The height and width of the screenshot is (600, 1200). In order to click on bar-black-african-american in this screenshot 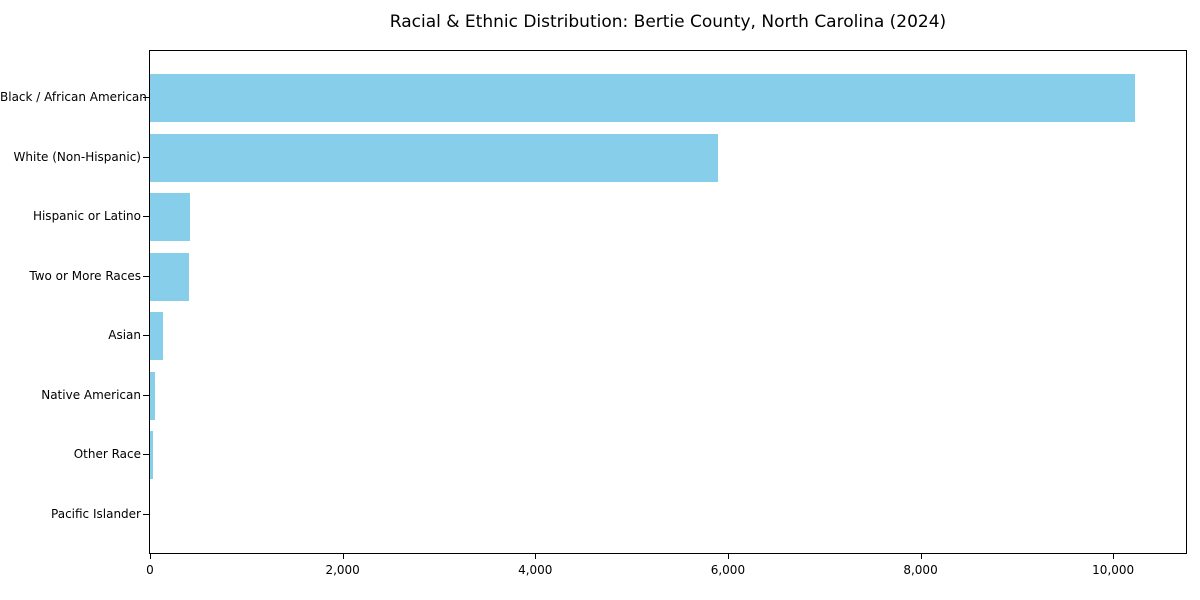, I will do `click(643, 98)`.